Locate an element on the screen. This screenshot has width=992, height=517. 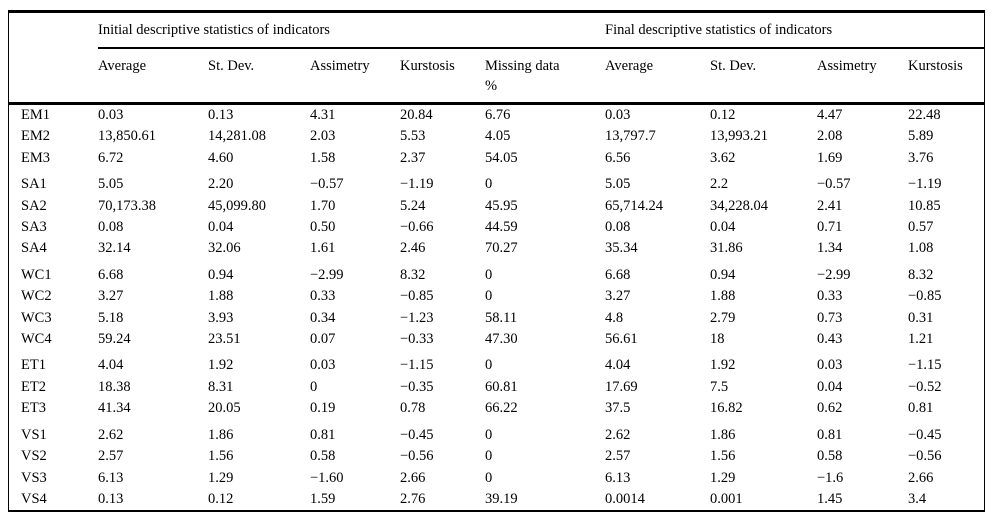
table-cell: 8.32 is located at coordinates (413, 274).